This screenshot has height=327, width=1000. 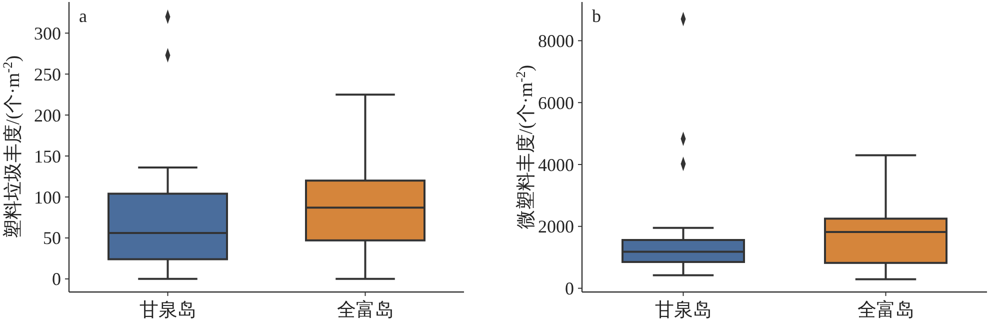 I want to click on y-tick-label: 50, so click(x=52, y=238).